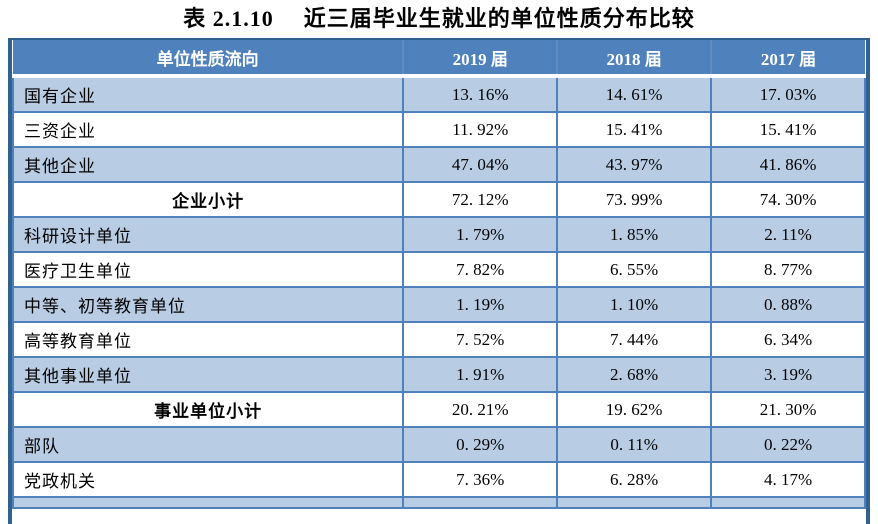  I want to click on row-value-2017: 21. 30%, so click(788, 409).